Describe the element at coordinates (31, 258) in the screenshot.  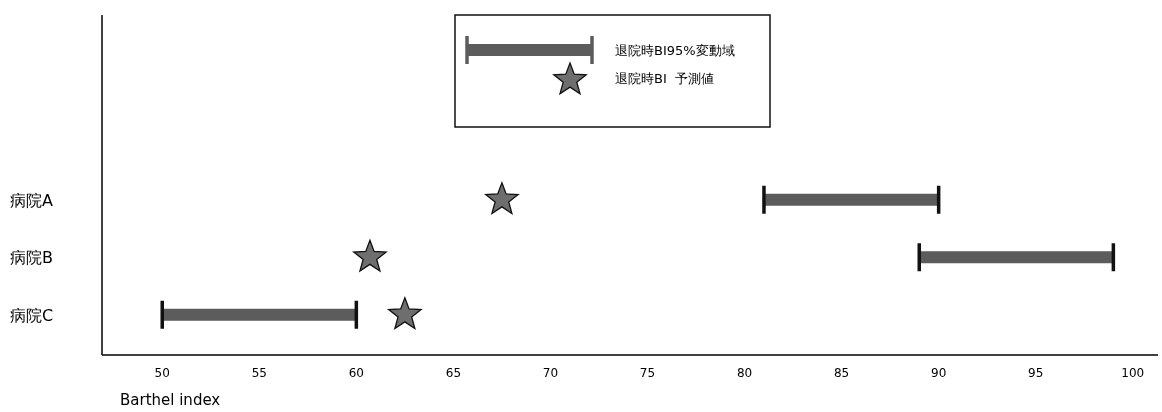
I see `y-tick-label: 病院B` at that location.